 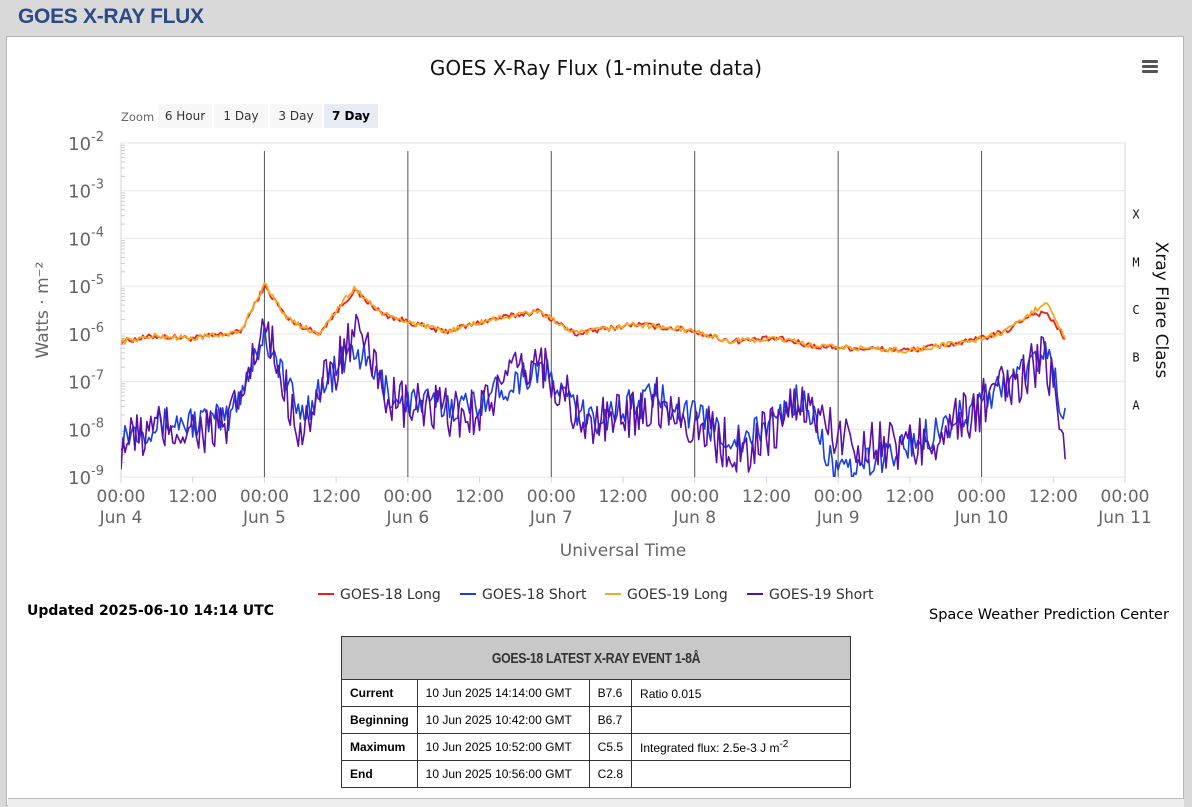 What do you see at coordinates (503, 720) in the screenshot?
I see `row-time: 10 Jun 2025 10:42:00 GMT` at bounding box center [503, 720].